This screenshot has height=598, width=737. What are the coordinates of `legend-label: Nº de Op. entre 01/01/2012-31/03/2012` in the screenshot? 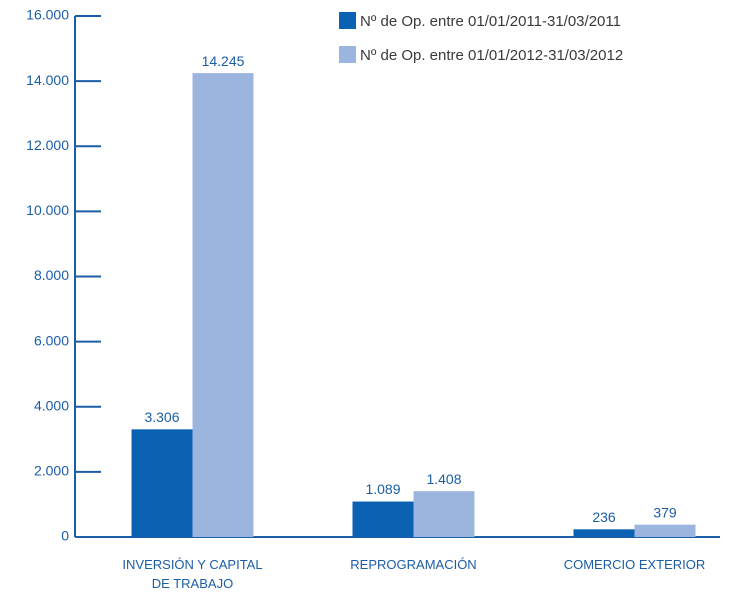 It's located at (491, 55).